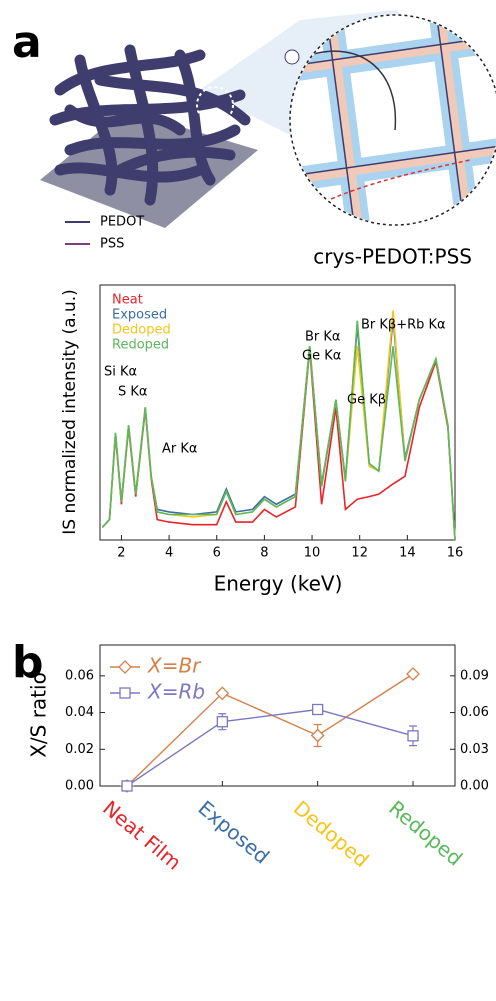  I want to click on panel-label: a, so click(27, 42).